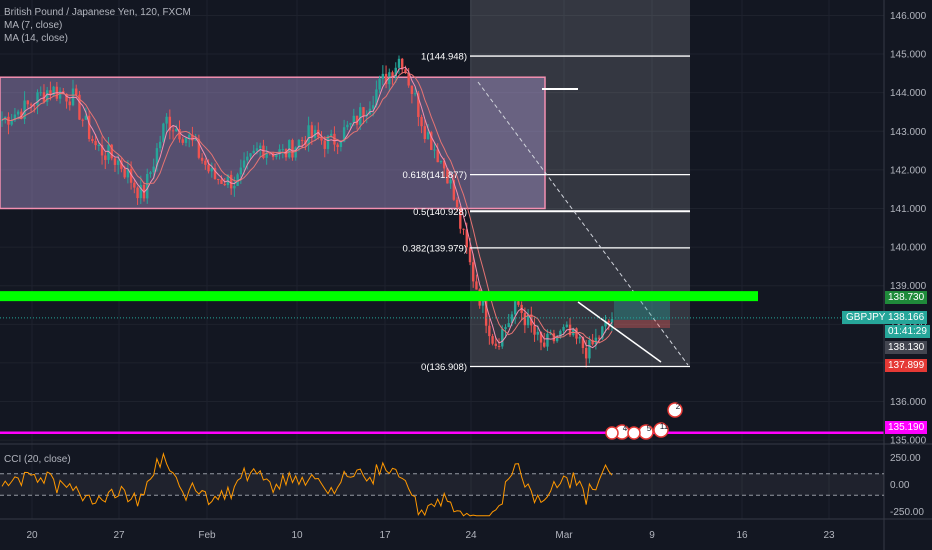  What do you see at coordinates (307, 484) in the screenshot?
I see `cci-line` at bounding box center [307, 484].